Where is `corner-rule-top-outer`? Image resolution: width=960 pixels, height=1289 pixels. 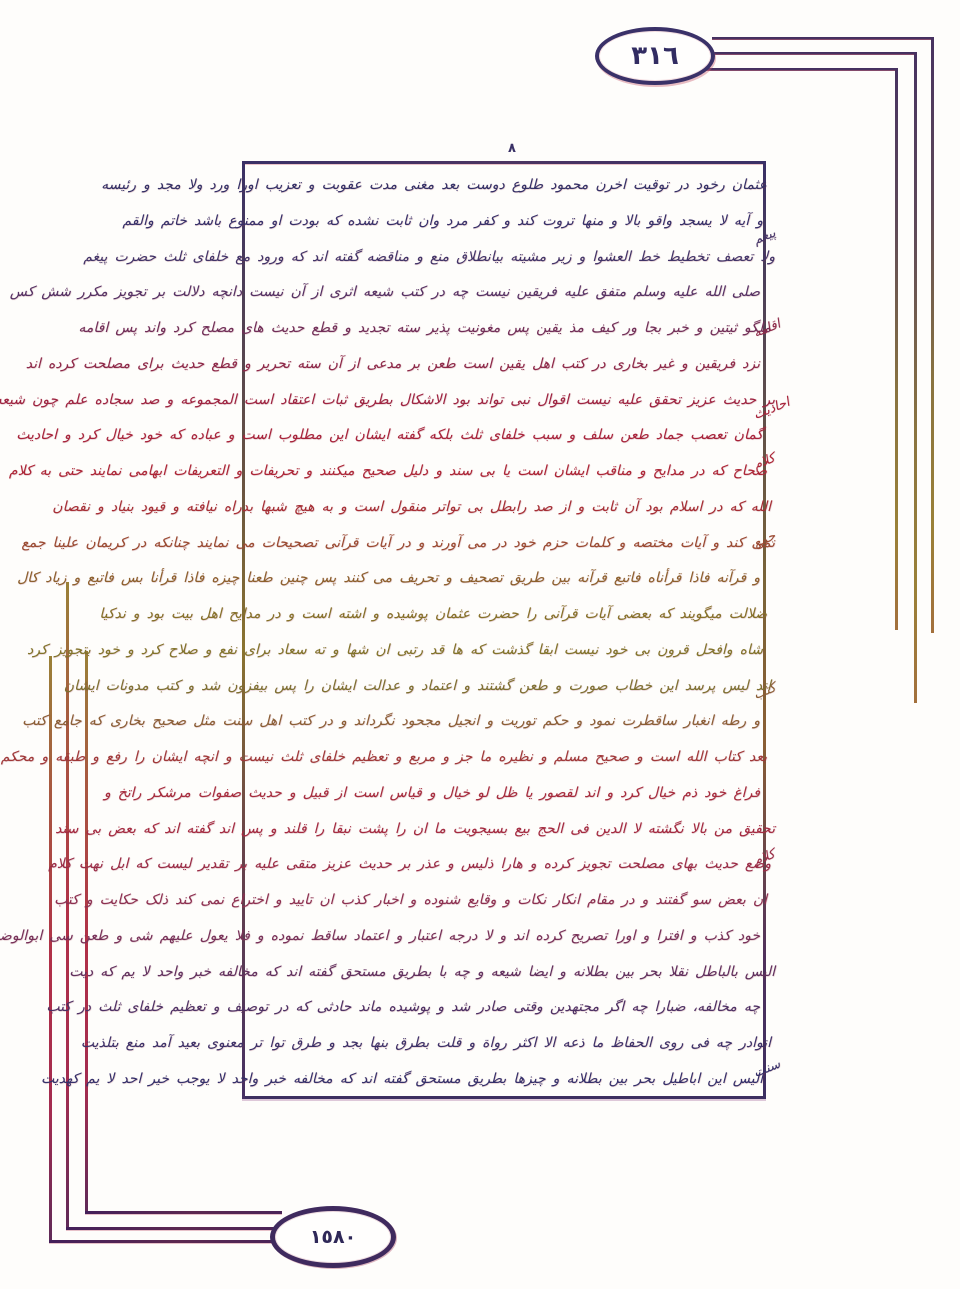
corner-rule-top-outer is located at coordinates (823, 38).